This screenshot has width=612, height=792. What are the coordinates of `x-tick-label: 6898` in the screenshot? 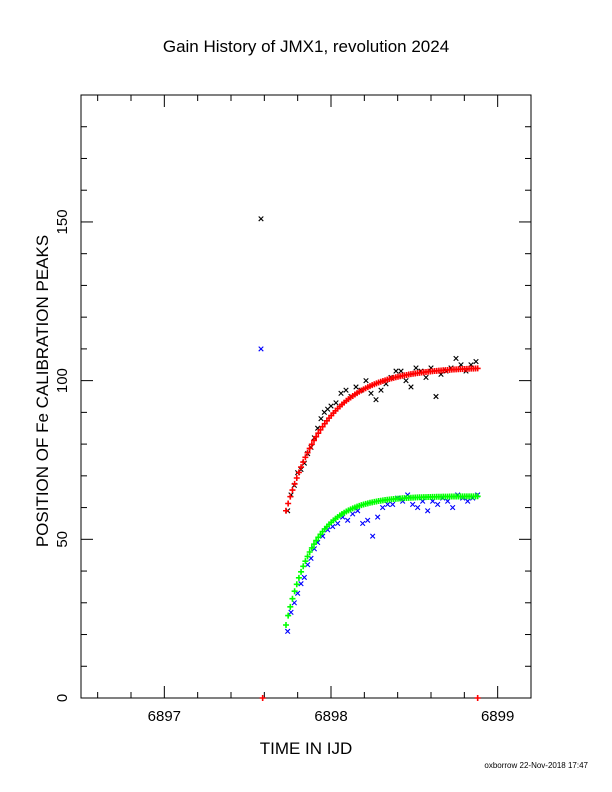 It's located at (330, 716).